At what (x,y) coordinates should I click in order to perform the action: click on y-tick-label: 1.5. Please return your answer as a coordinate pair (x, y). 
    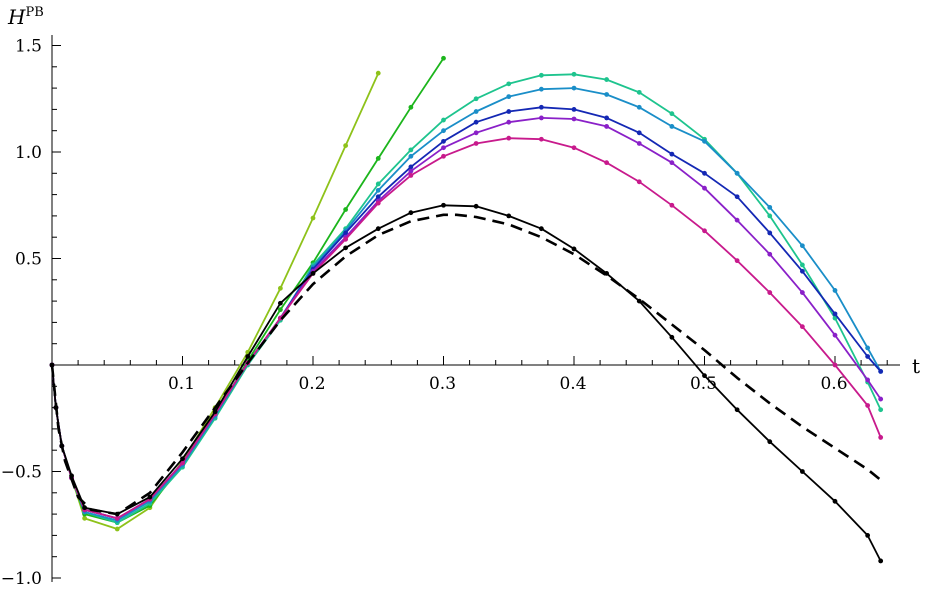
    Looking at the image, I should click on (28, 47).